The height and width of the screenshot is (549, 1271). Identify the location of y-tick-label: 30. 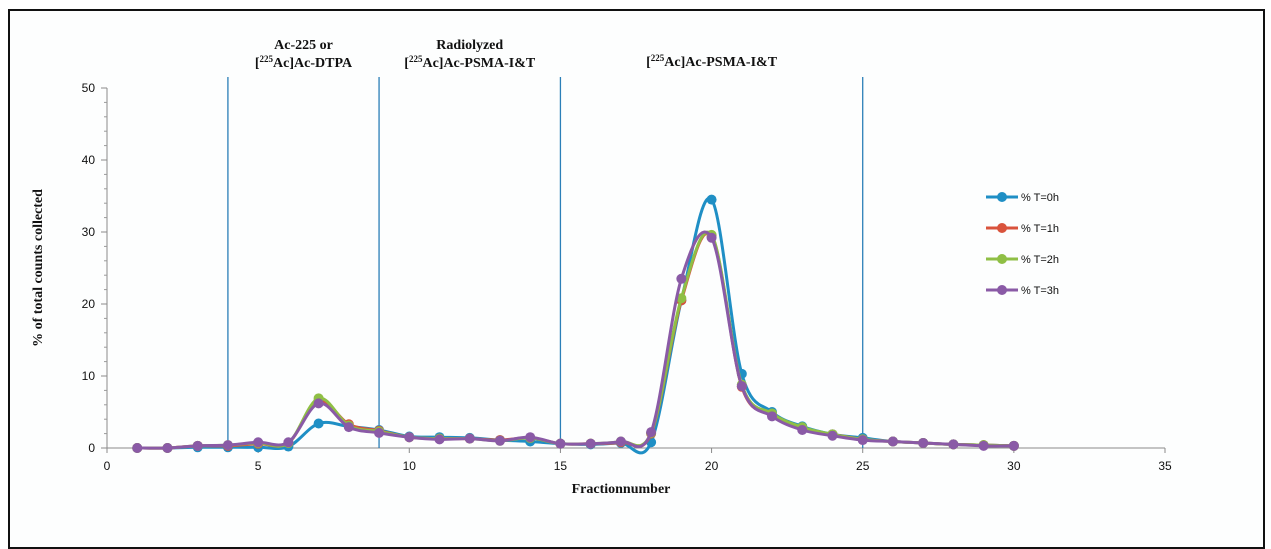
(89, 232).